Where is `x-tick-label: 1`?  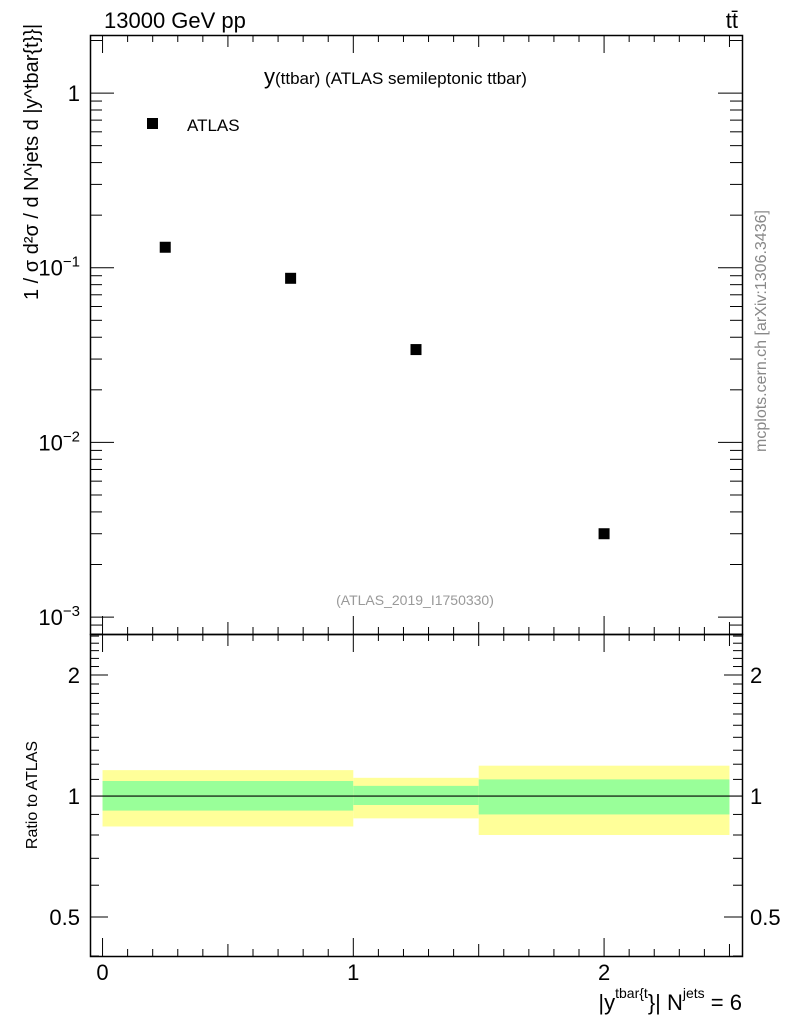
x-tick-label: 1 is located at coordinates (353, 972).